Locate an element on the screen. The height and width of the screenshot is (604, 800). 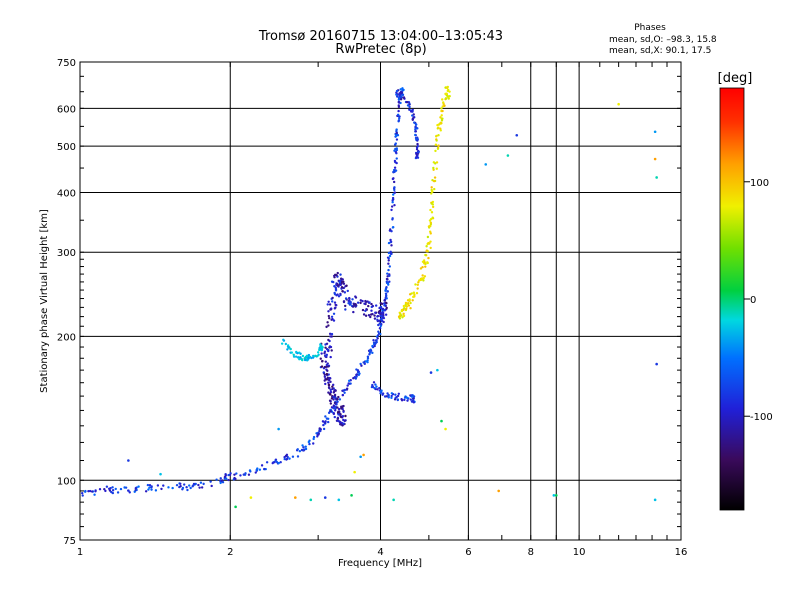
colorbar-gradient is located at coordinates (732, 299).